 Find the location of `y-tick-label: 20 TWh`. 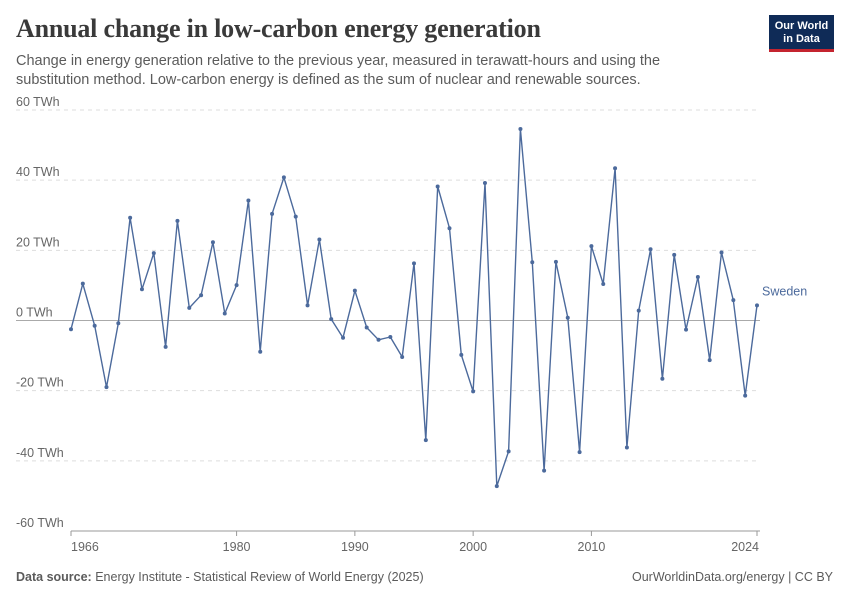

y-tick-label: 20 TWh is located at coordinates (38, 242).